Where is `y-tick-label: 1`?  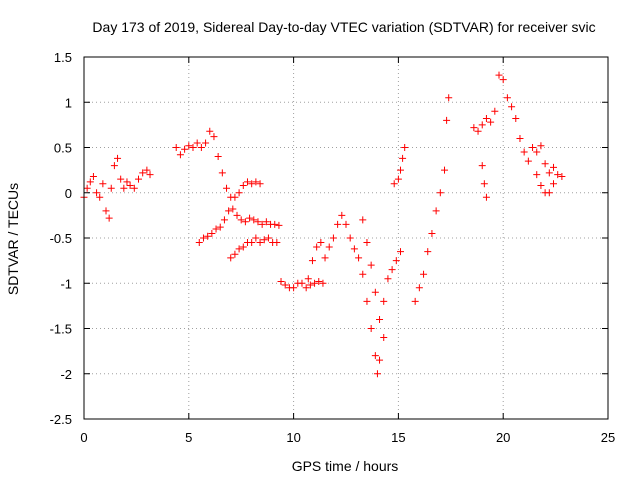 y-tick-label: 1 is located at coordinates (68, 102).